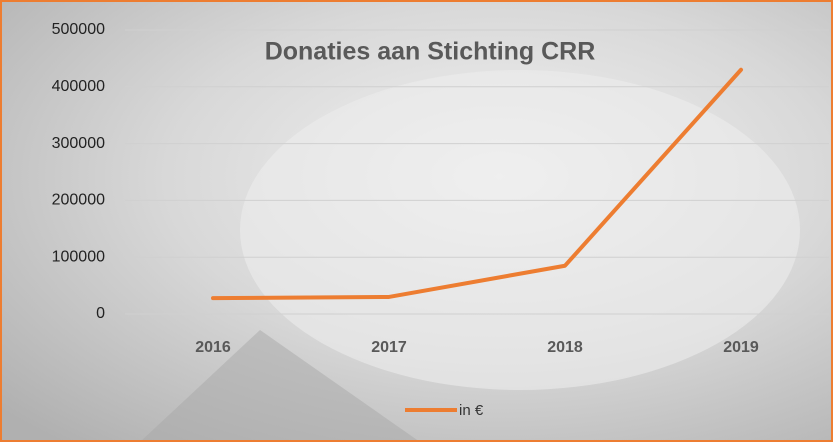  Describe the element at coordinates (78, 256) in the screenshot. I see `y-tick-label: 100000` at that location.